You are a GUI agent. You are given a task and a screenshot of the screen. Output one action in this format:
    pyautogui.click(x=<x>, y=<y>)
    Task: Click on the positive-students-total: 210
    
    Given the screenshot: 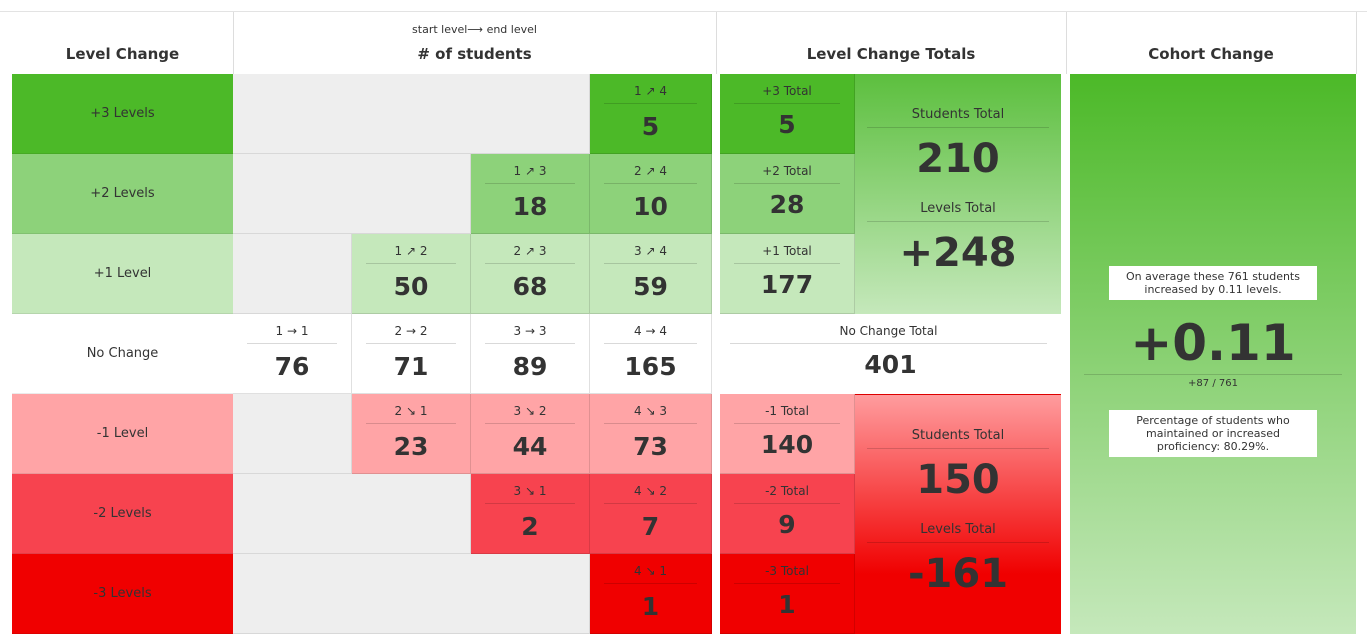 What is the action you would take?
    pyautogui.click(x=958, y=159)
    